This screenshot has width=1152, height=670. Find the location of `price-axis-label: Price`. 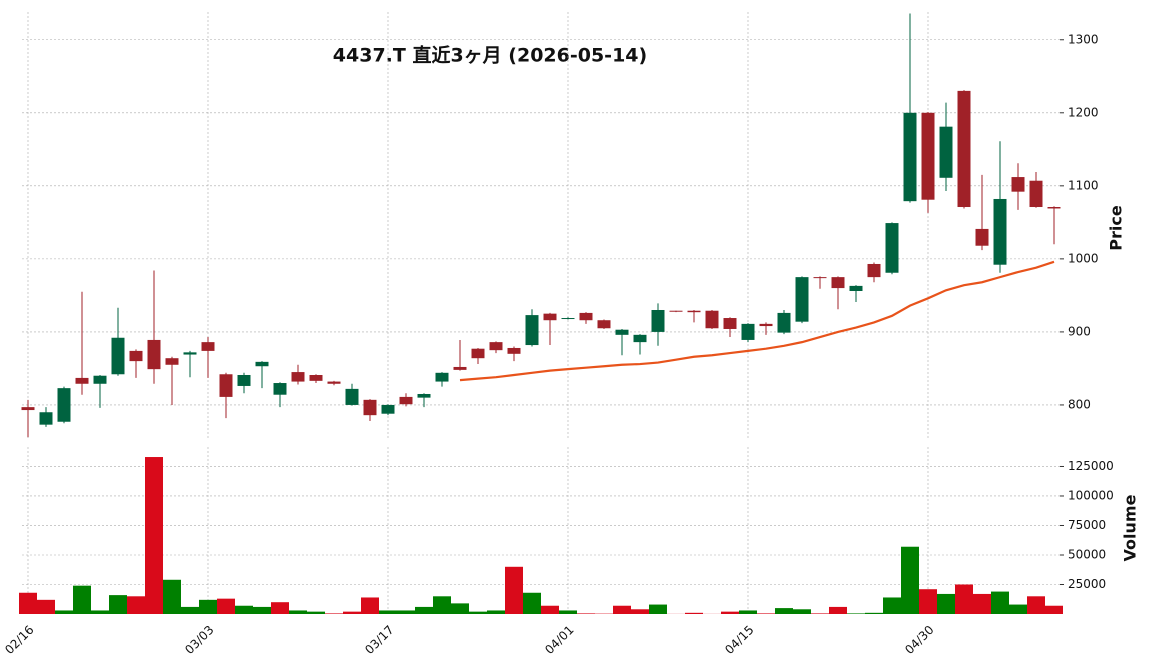

price-axis-label: Price is located at coordinates (1116, 228).